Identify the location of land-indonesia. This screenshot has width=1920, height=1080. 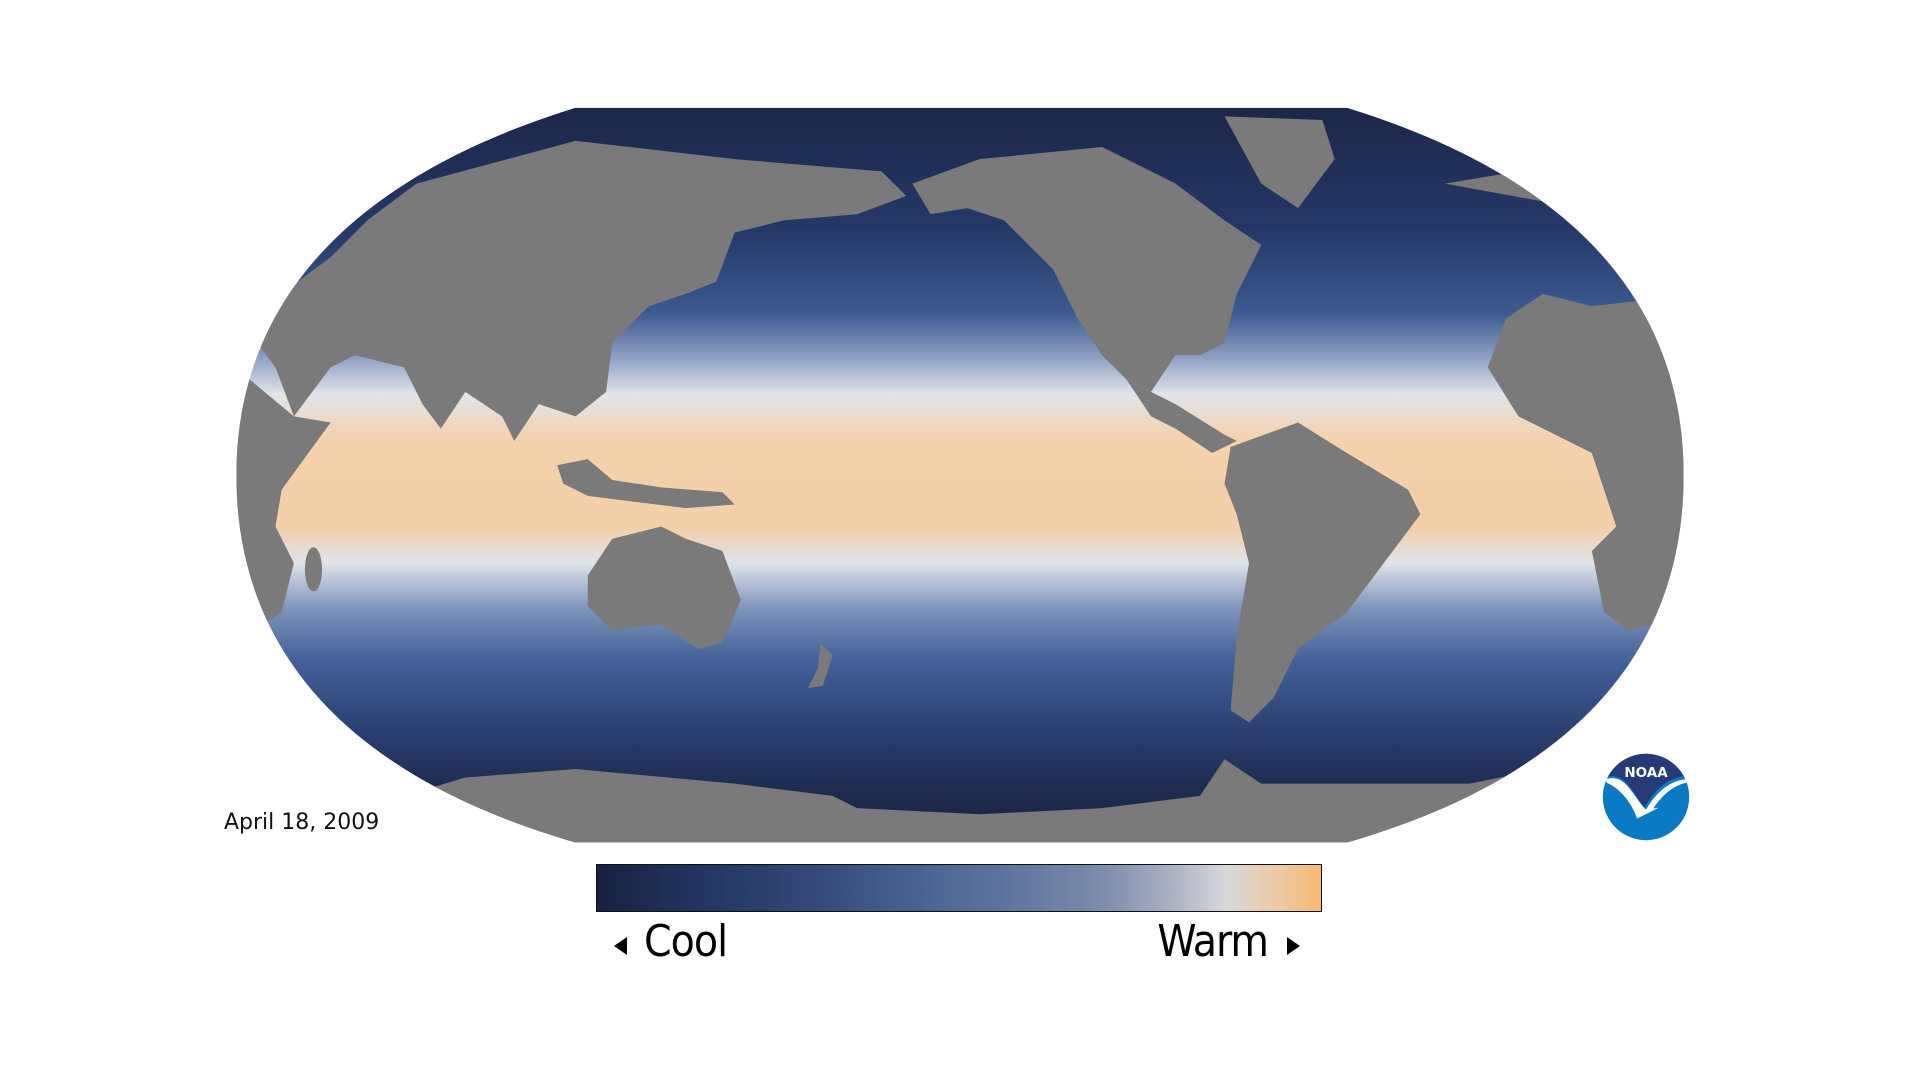
(646, 484).